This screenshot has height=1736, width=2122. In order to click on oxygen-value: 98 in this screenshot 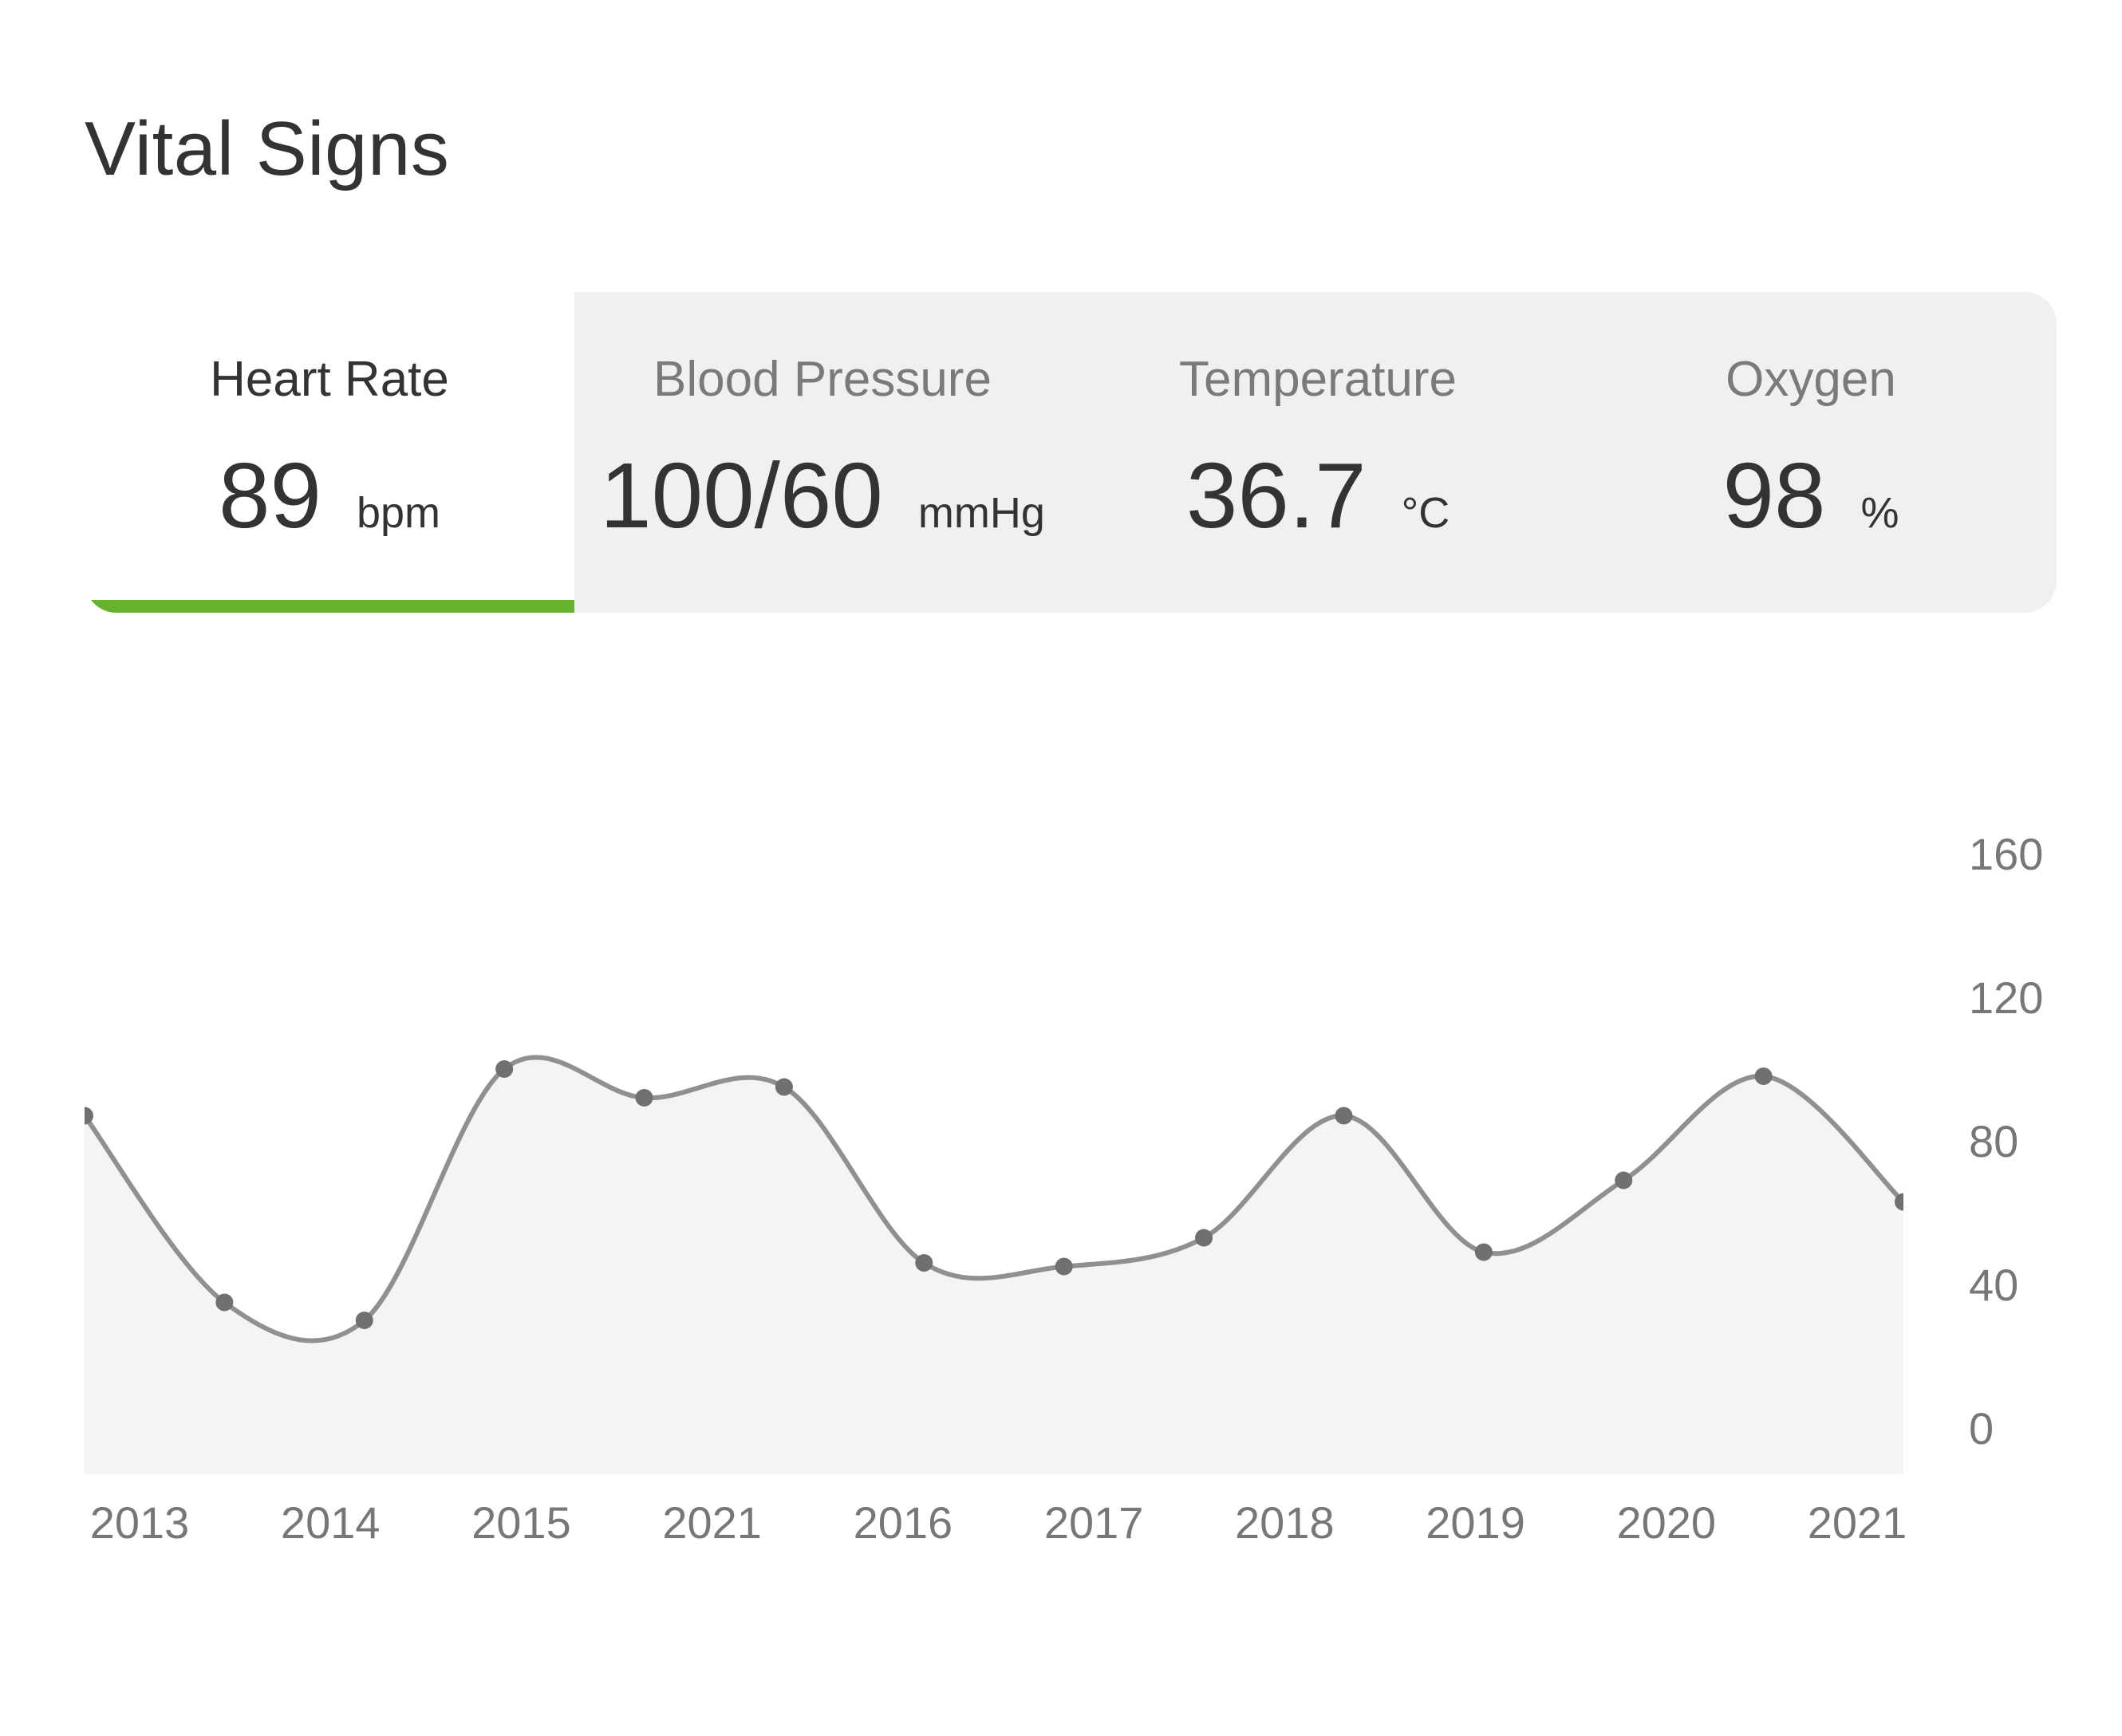, I will do `click(1774, 495)`.